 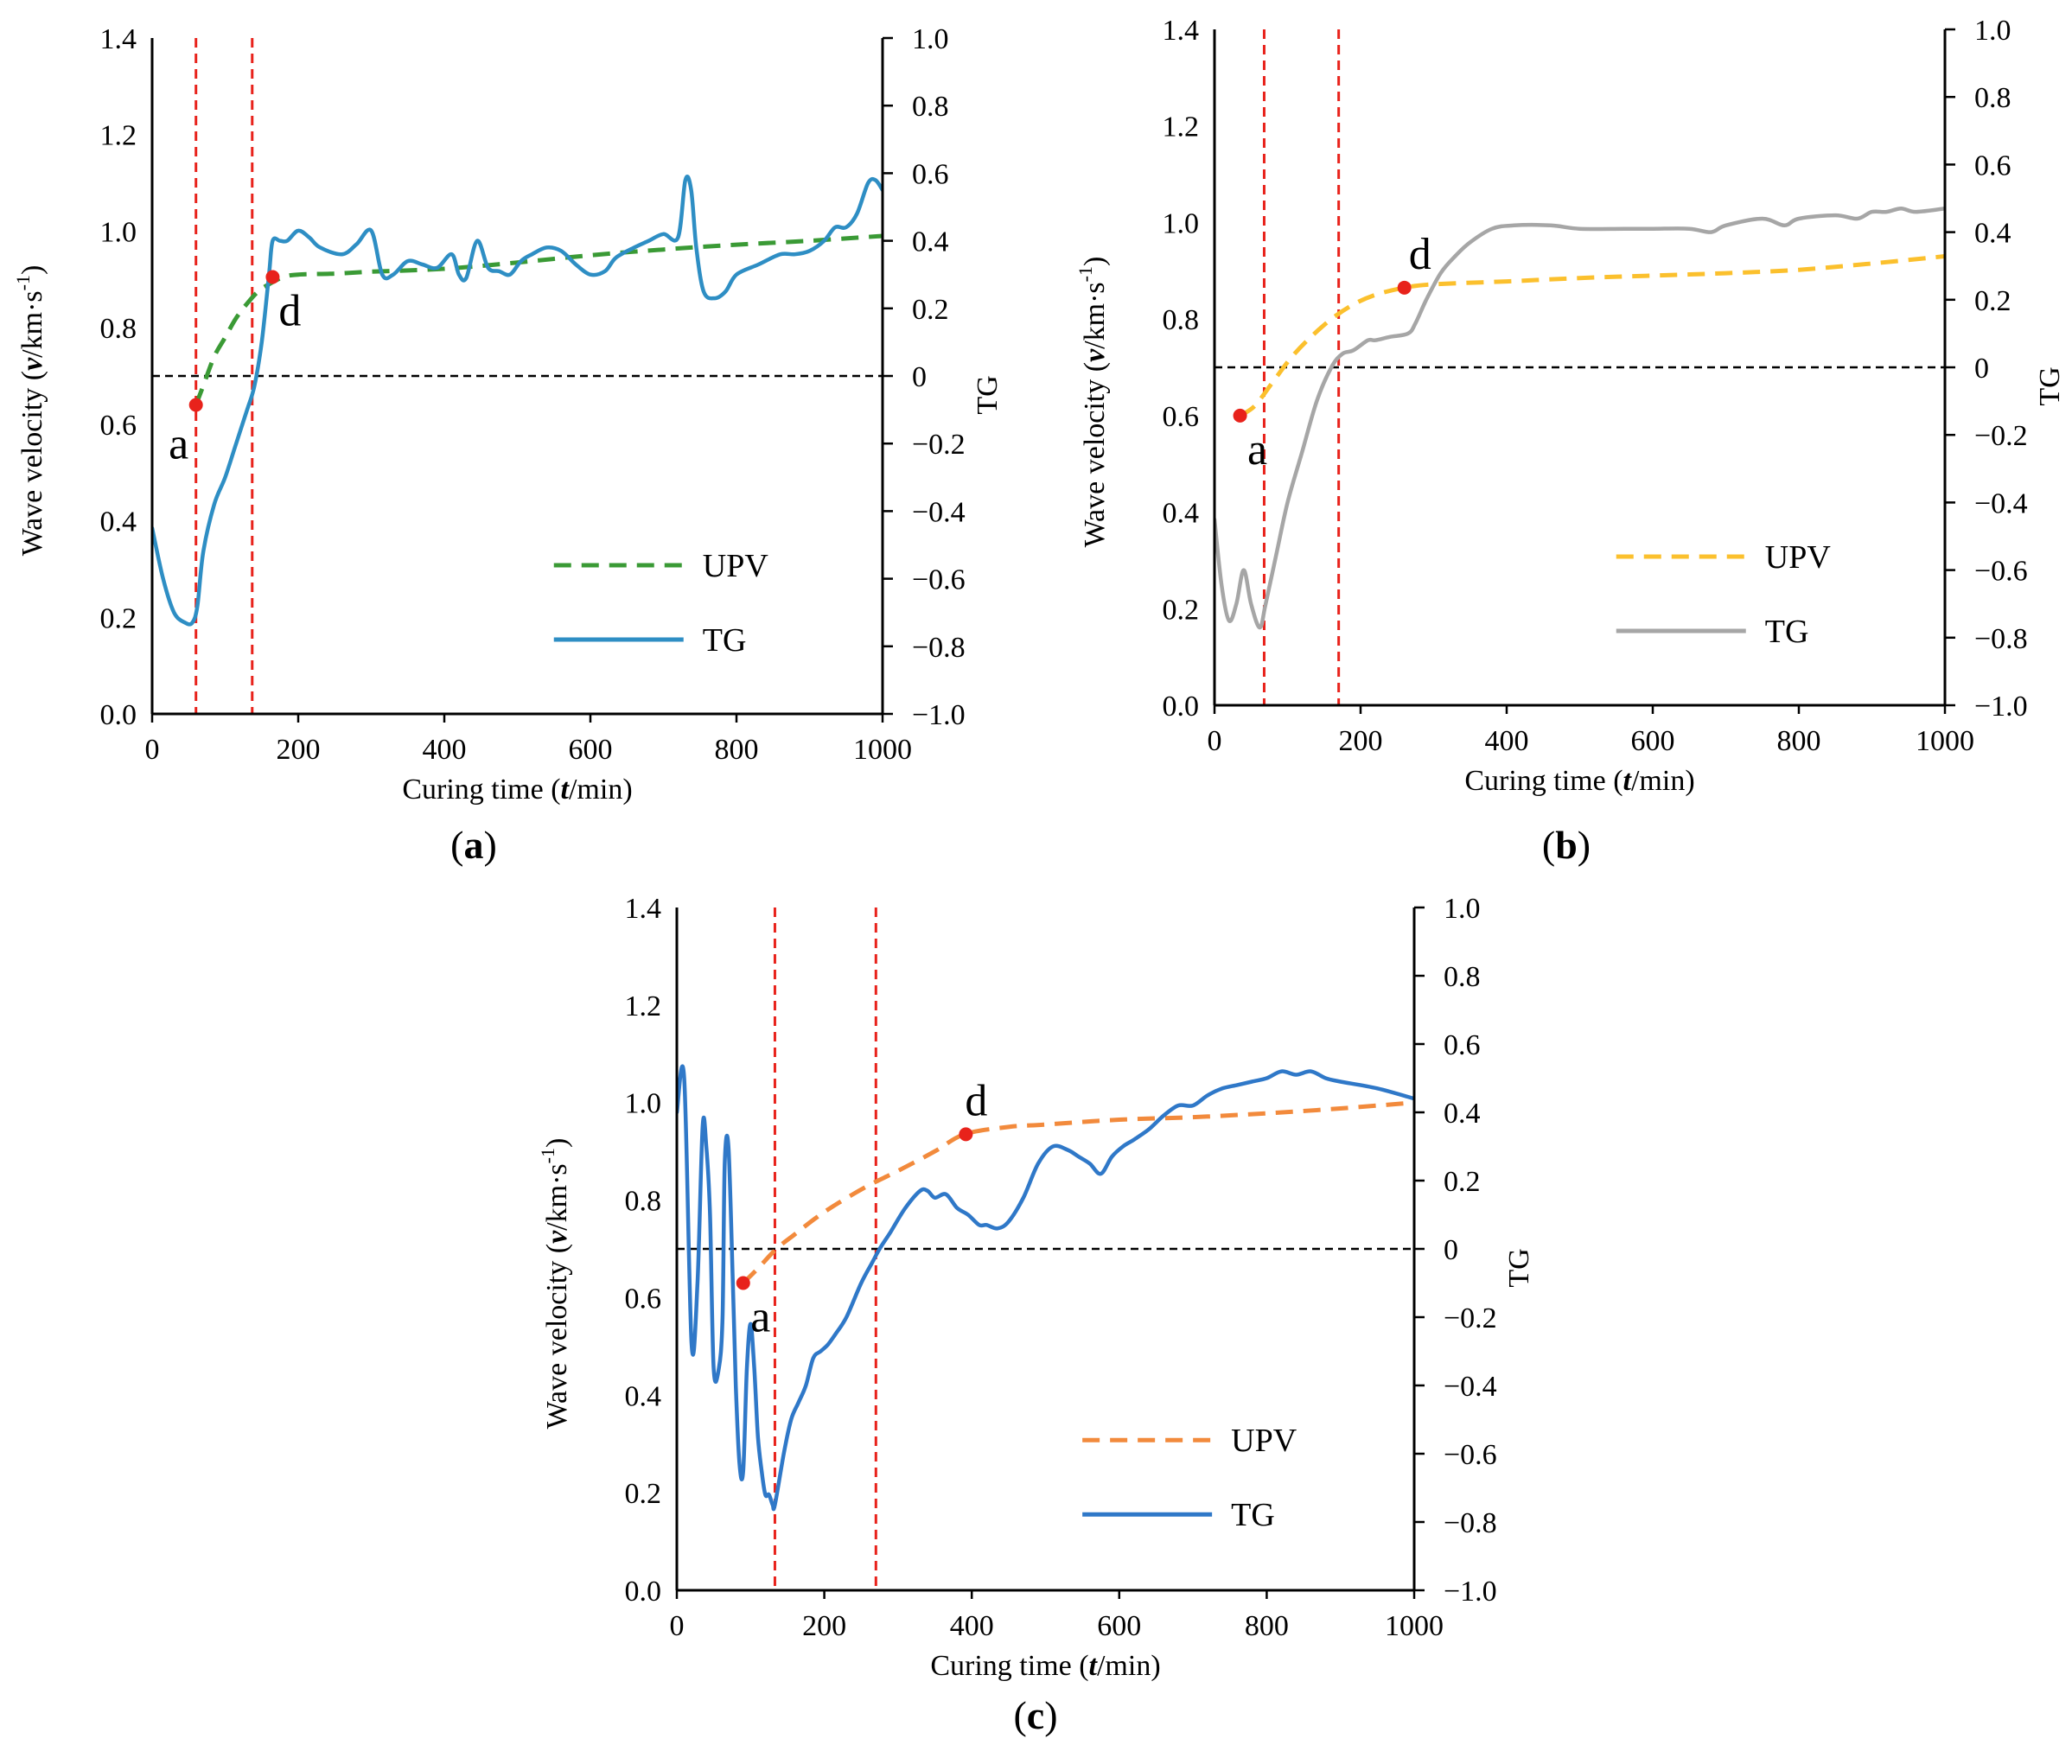 What do you see at coordinates (474, 845) in the screenshot?
I see `panel-label-letter: a` at bounding box center [474, 845].